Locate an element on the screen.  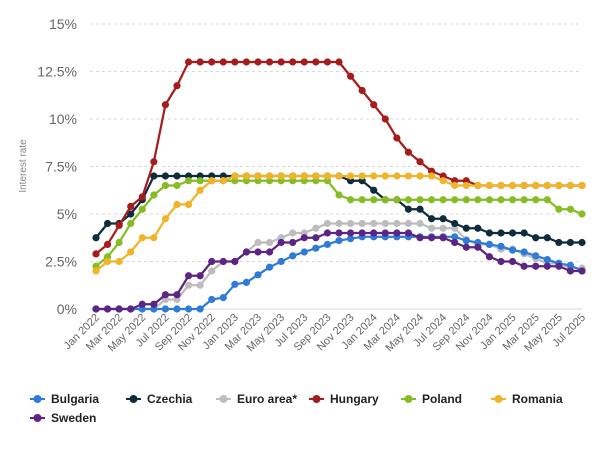
legend-item-bulgaria: Bulgaria is located at coordinates (64, 399).